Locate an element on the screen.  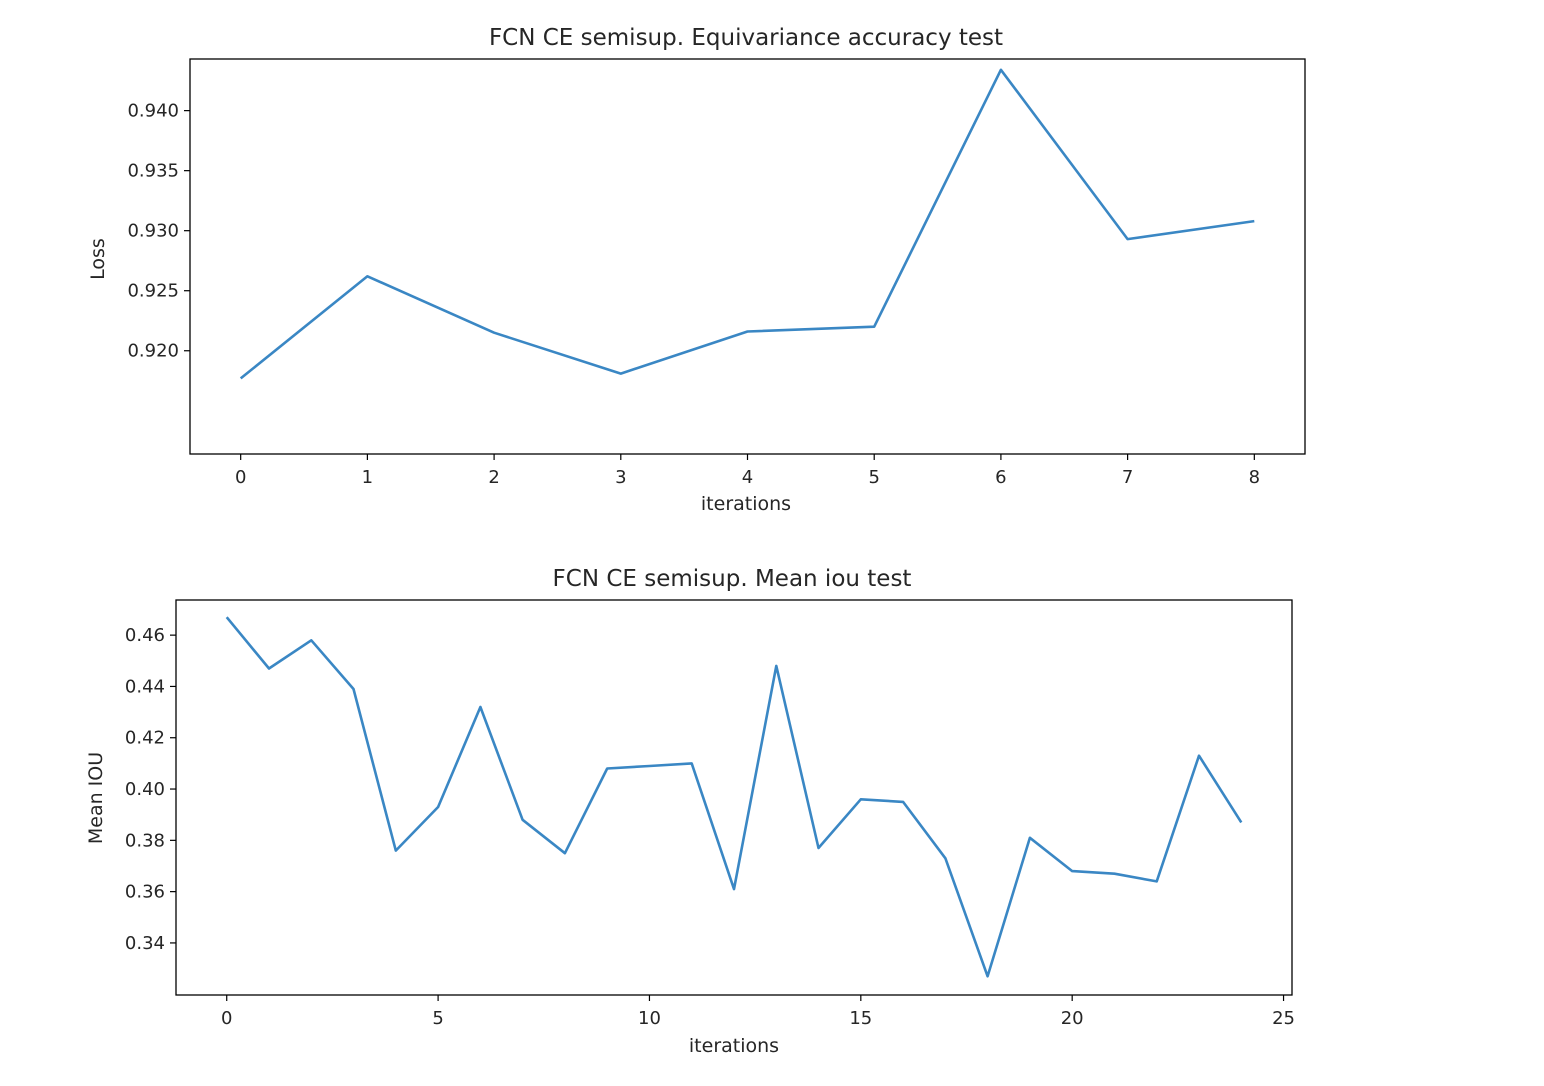
chart-2-x-tick-label: 25 is located at coordinates (1283, 1018).